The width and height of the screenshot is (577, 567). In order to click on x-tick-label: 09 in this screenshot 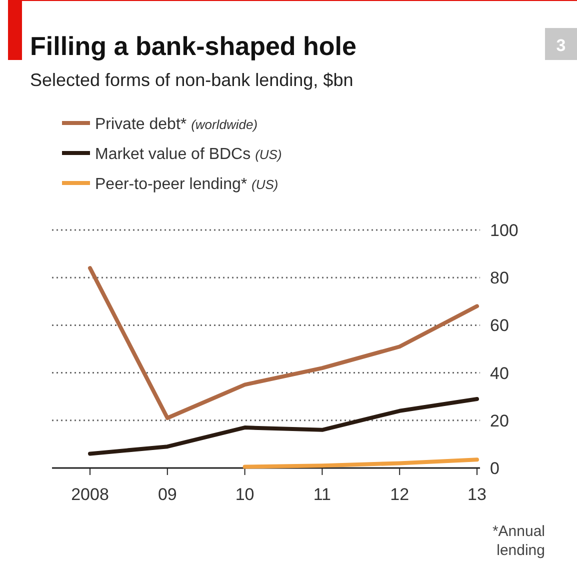, I will do `click(167, 494)`.